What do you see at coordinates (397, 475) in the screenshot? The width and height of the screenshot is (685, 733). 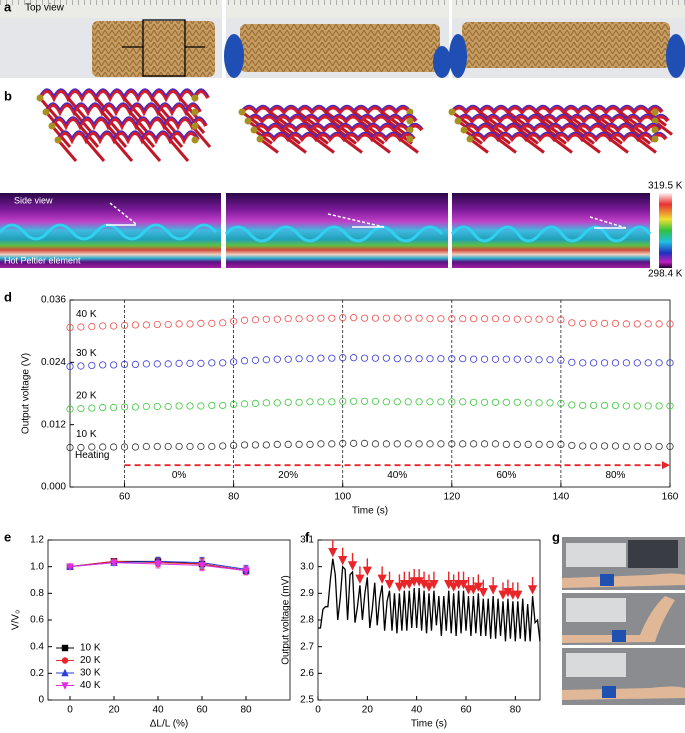 I see `stage-label: 40%` at bounding box center [397, 475].